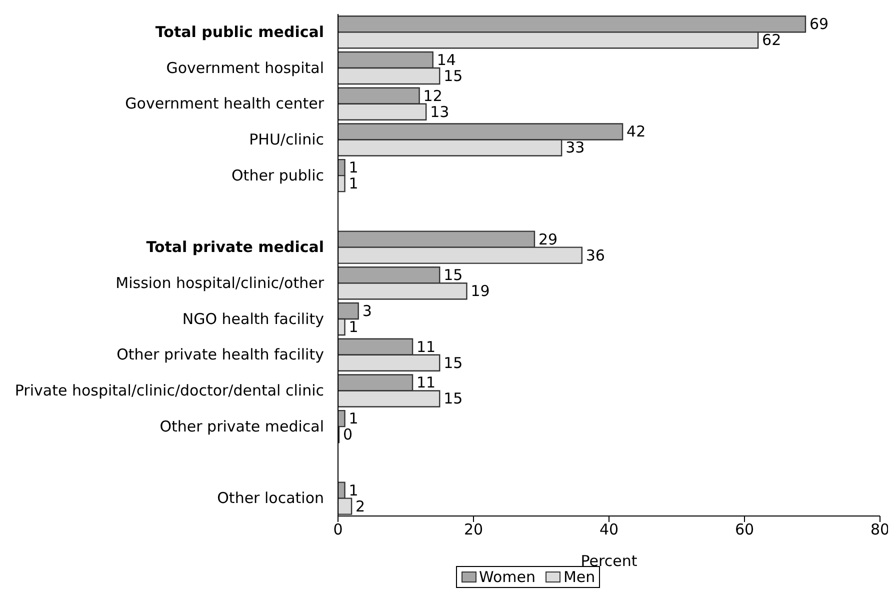  Describe the element at coordinates (220, 355) in the screenshot. I see `y-tick-label: Other private health facility` at that location.